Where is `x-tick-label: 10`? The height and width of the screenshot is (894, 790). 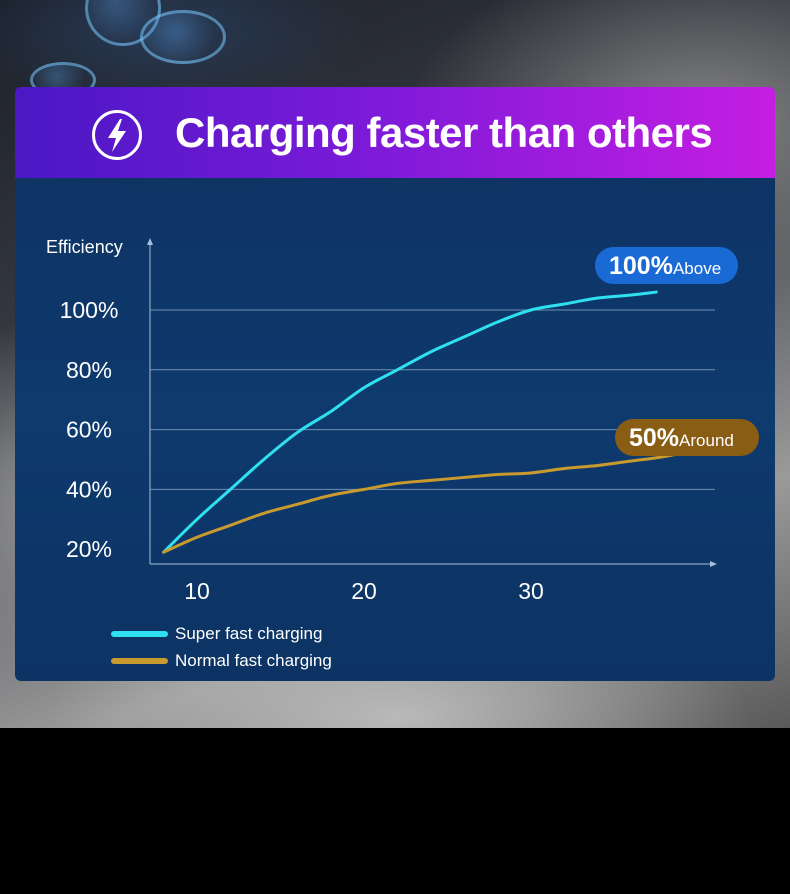 x-tick-label: 10 is located at coordinates (197, 591).